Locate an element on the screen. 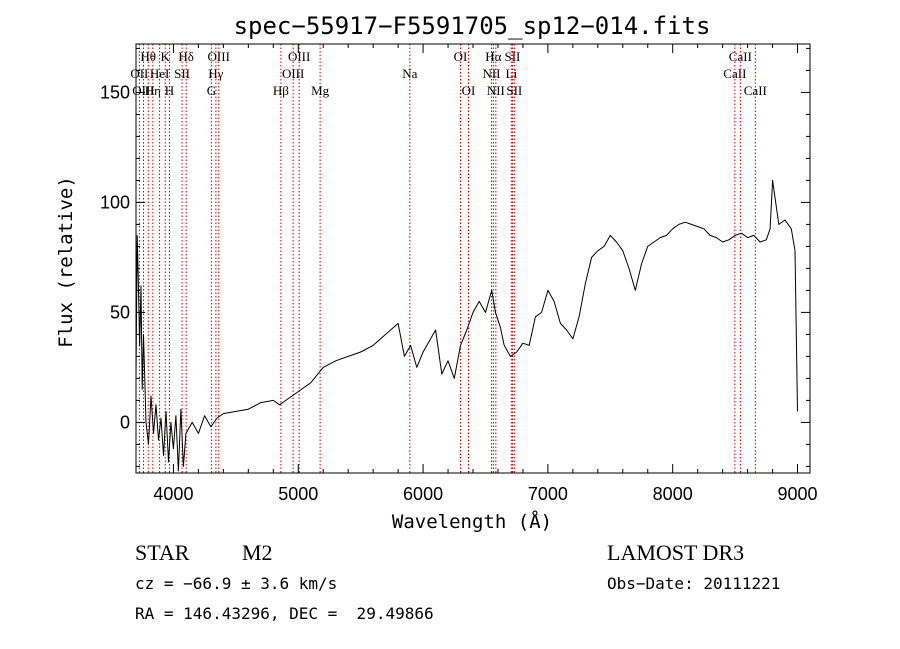  marker-label: Hη is located at coordinates (153, 90).